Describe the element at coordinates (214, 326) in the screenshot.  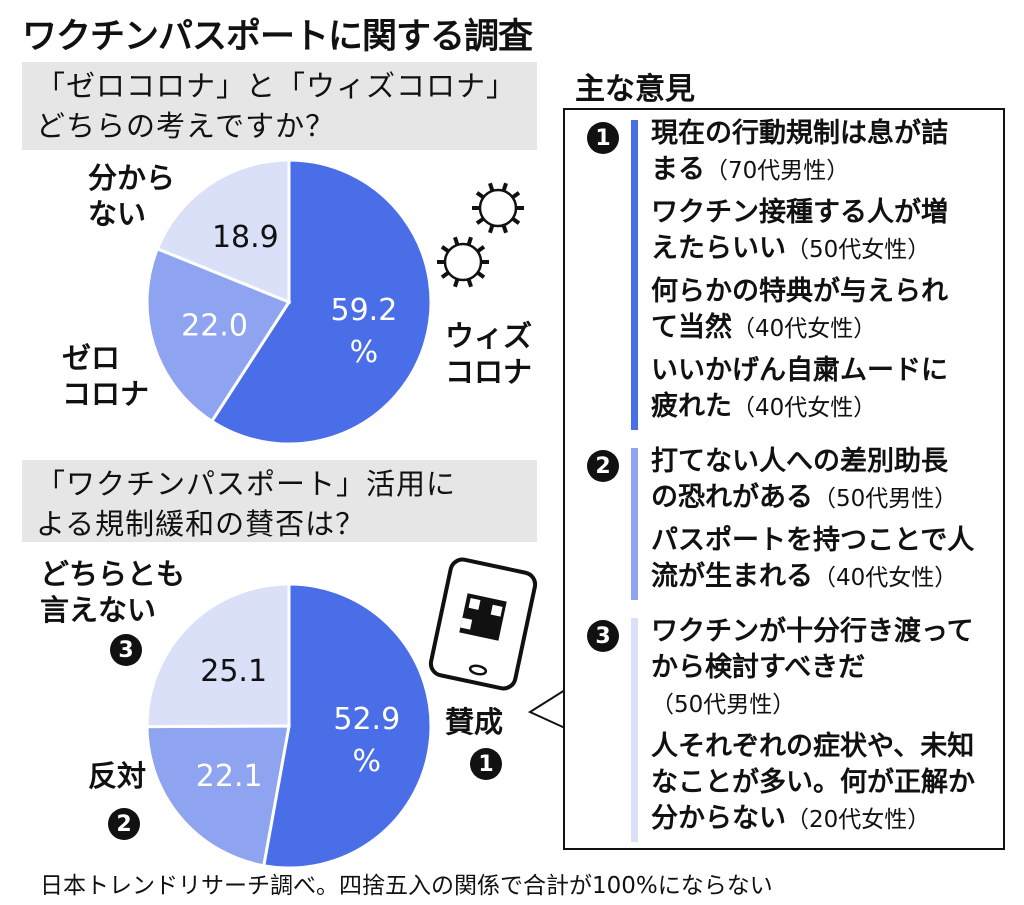
I see `slice-value-label: 22.0` at that location.